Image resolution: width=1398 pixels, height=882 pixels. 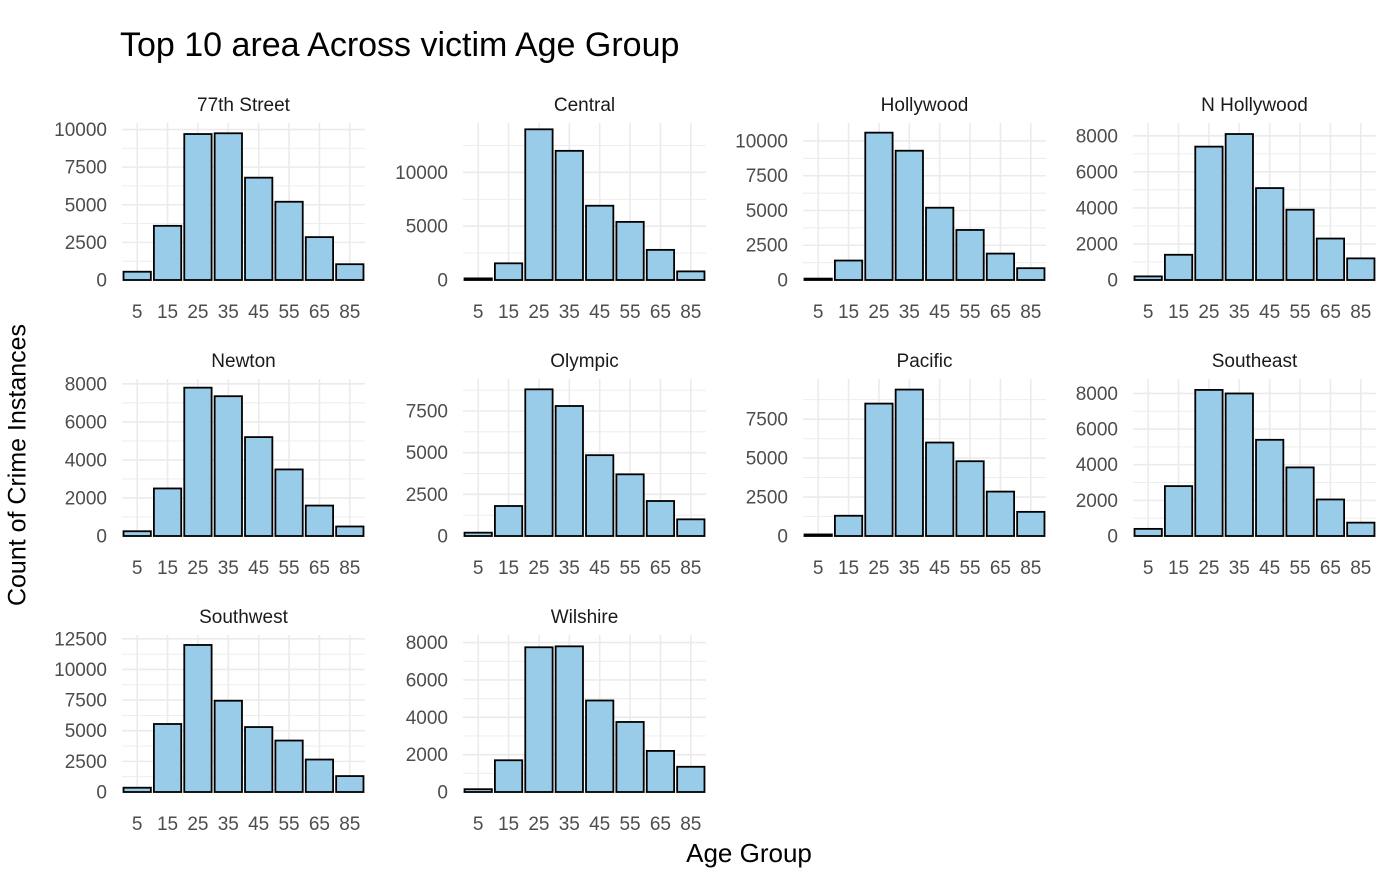 I want to click on facet-panel: Central 0 5000 10000 5 15 25 35 45 55 65 85, so click(x=550, y=209).